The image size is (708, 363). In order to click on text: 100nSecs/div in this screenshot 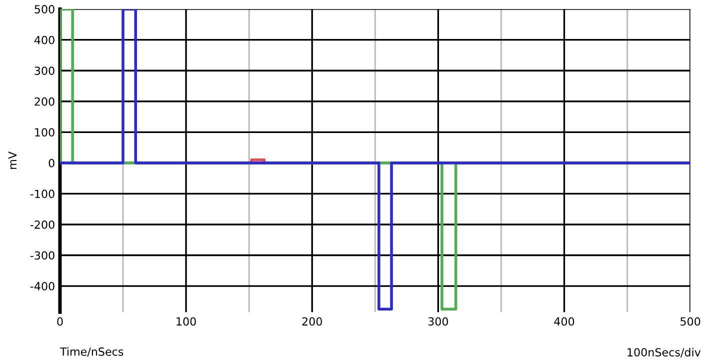, I will do `click(664, 353)`.